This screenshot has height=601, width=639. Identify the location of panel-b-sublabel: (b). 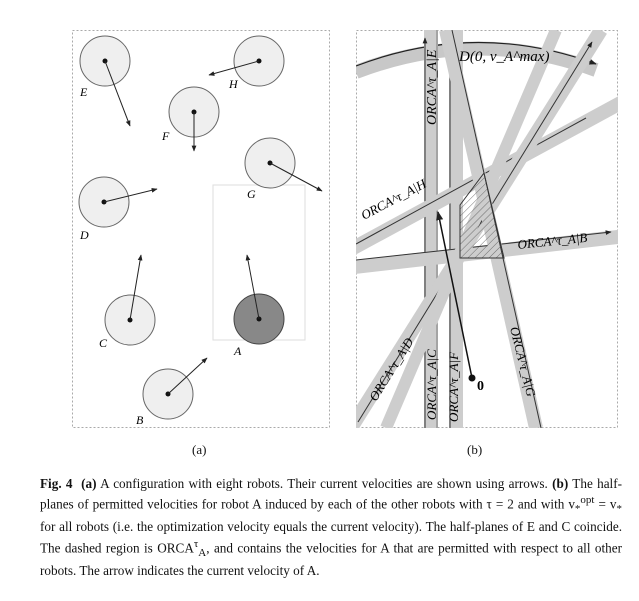
(475, 449).